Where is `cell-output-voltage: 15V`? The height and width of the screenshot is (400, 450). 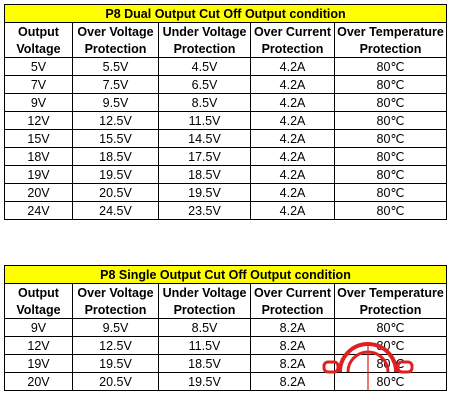
cell-output-voltage: 15V is located at coordinates (38, 138).